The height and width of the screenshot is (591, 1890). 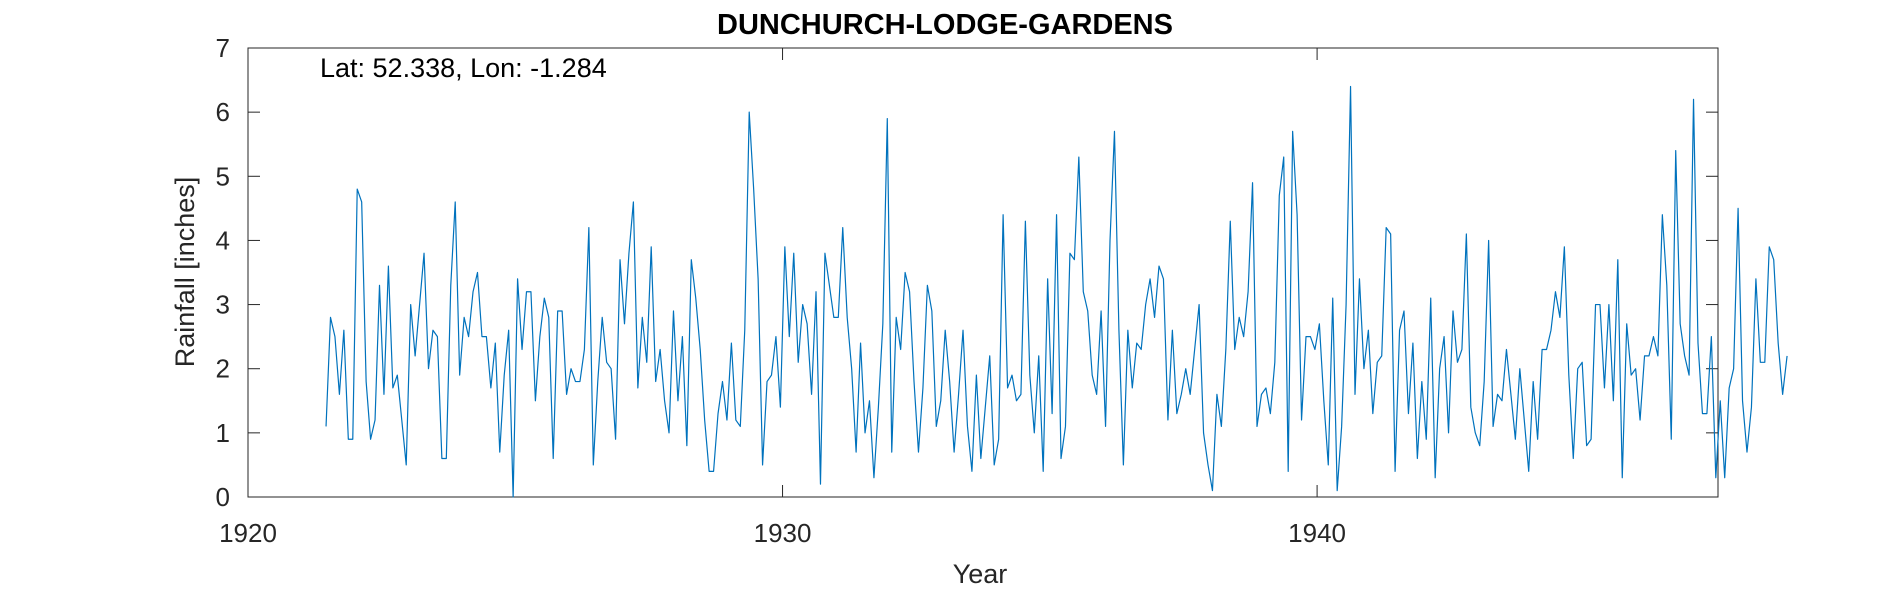 I want to click on x-axis-label: Year, so click(x=980, y=574).